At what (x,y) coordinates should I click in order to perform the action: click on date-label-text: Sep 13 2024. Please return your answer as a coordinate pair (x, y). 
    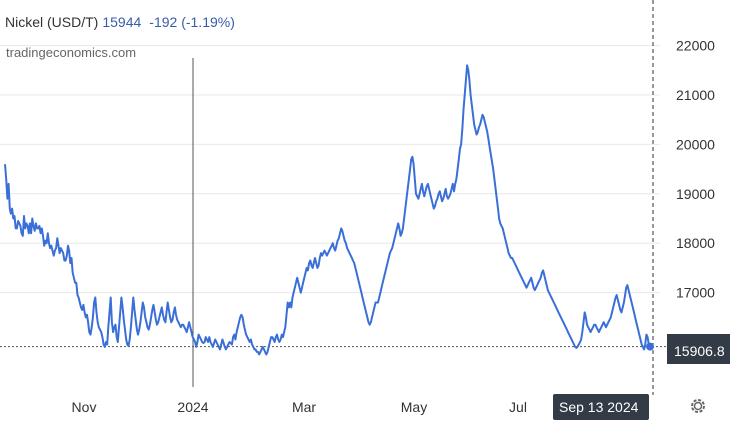
    Looking at the image, I should click on (599, 407).